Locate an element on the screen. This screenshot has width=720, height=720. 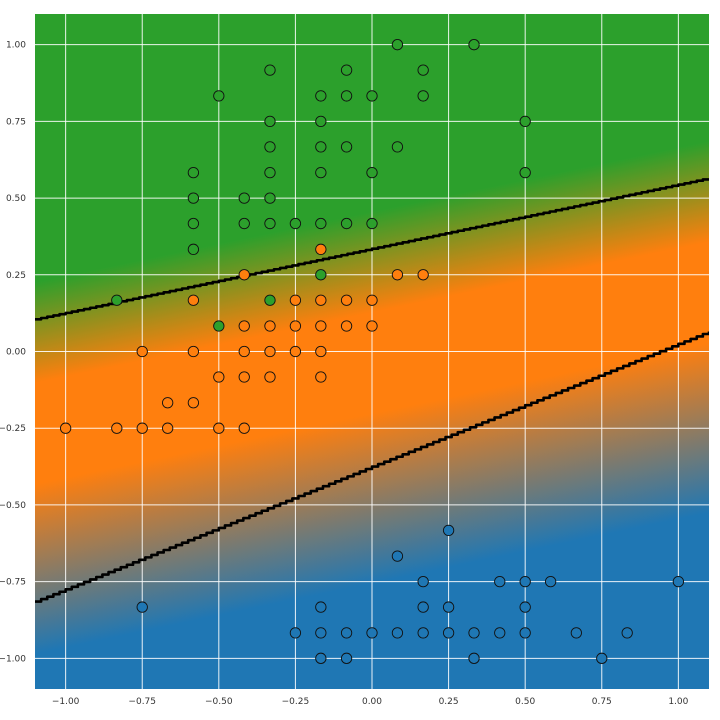
y-tick-label: 0.25 is located at coordinates (16, 276).